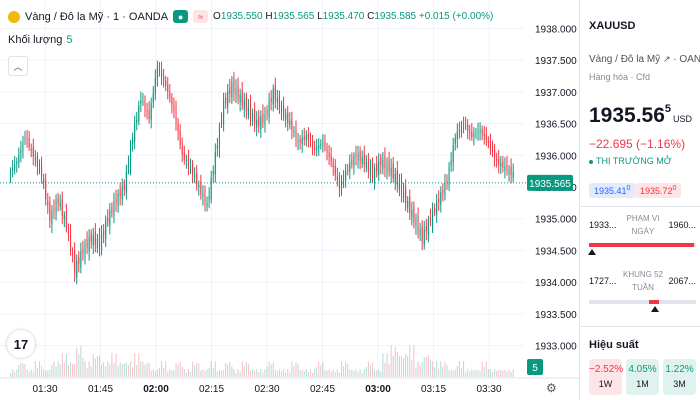 The height and width of the screenshot is (400, 700). I want to click on collapse-legend-button: ︿, so click(18, 66).